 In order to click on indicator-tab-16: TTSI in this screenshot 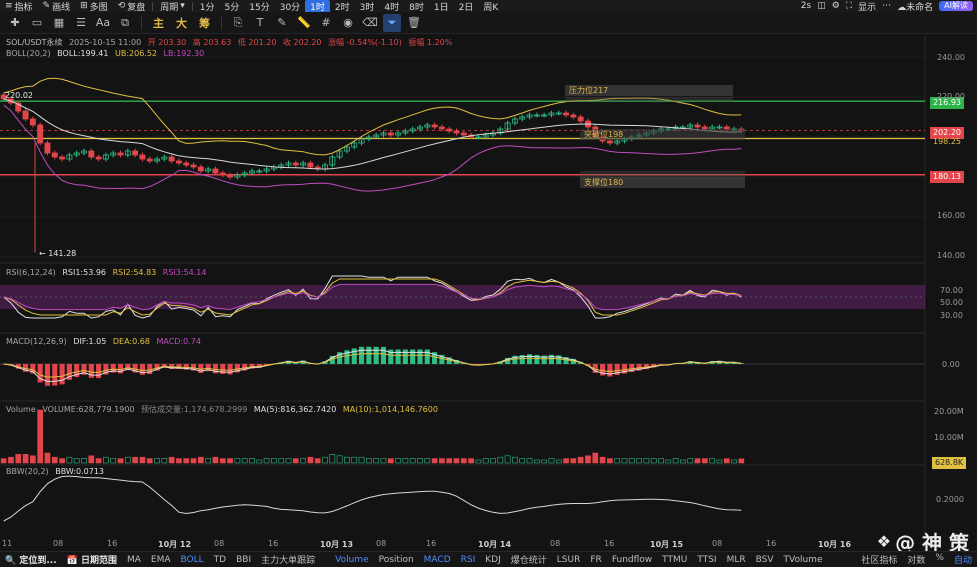, I will do `click(707, 559)`.